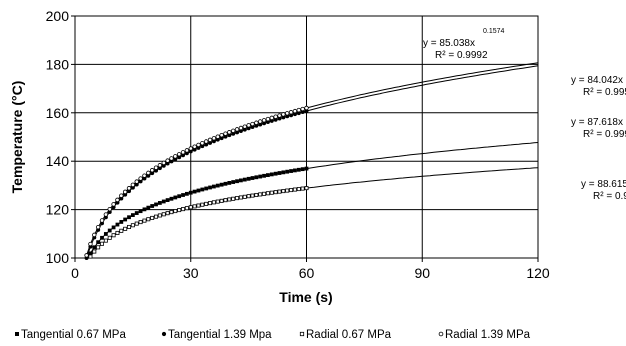  I want to click on series-tangential-0-67-mpa, so click(198, 211).